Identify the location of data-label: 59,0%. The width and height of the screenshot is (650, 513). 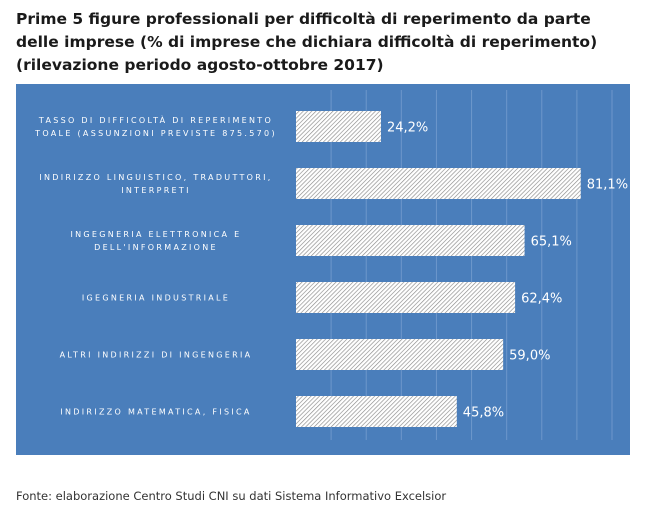
(529, 356).